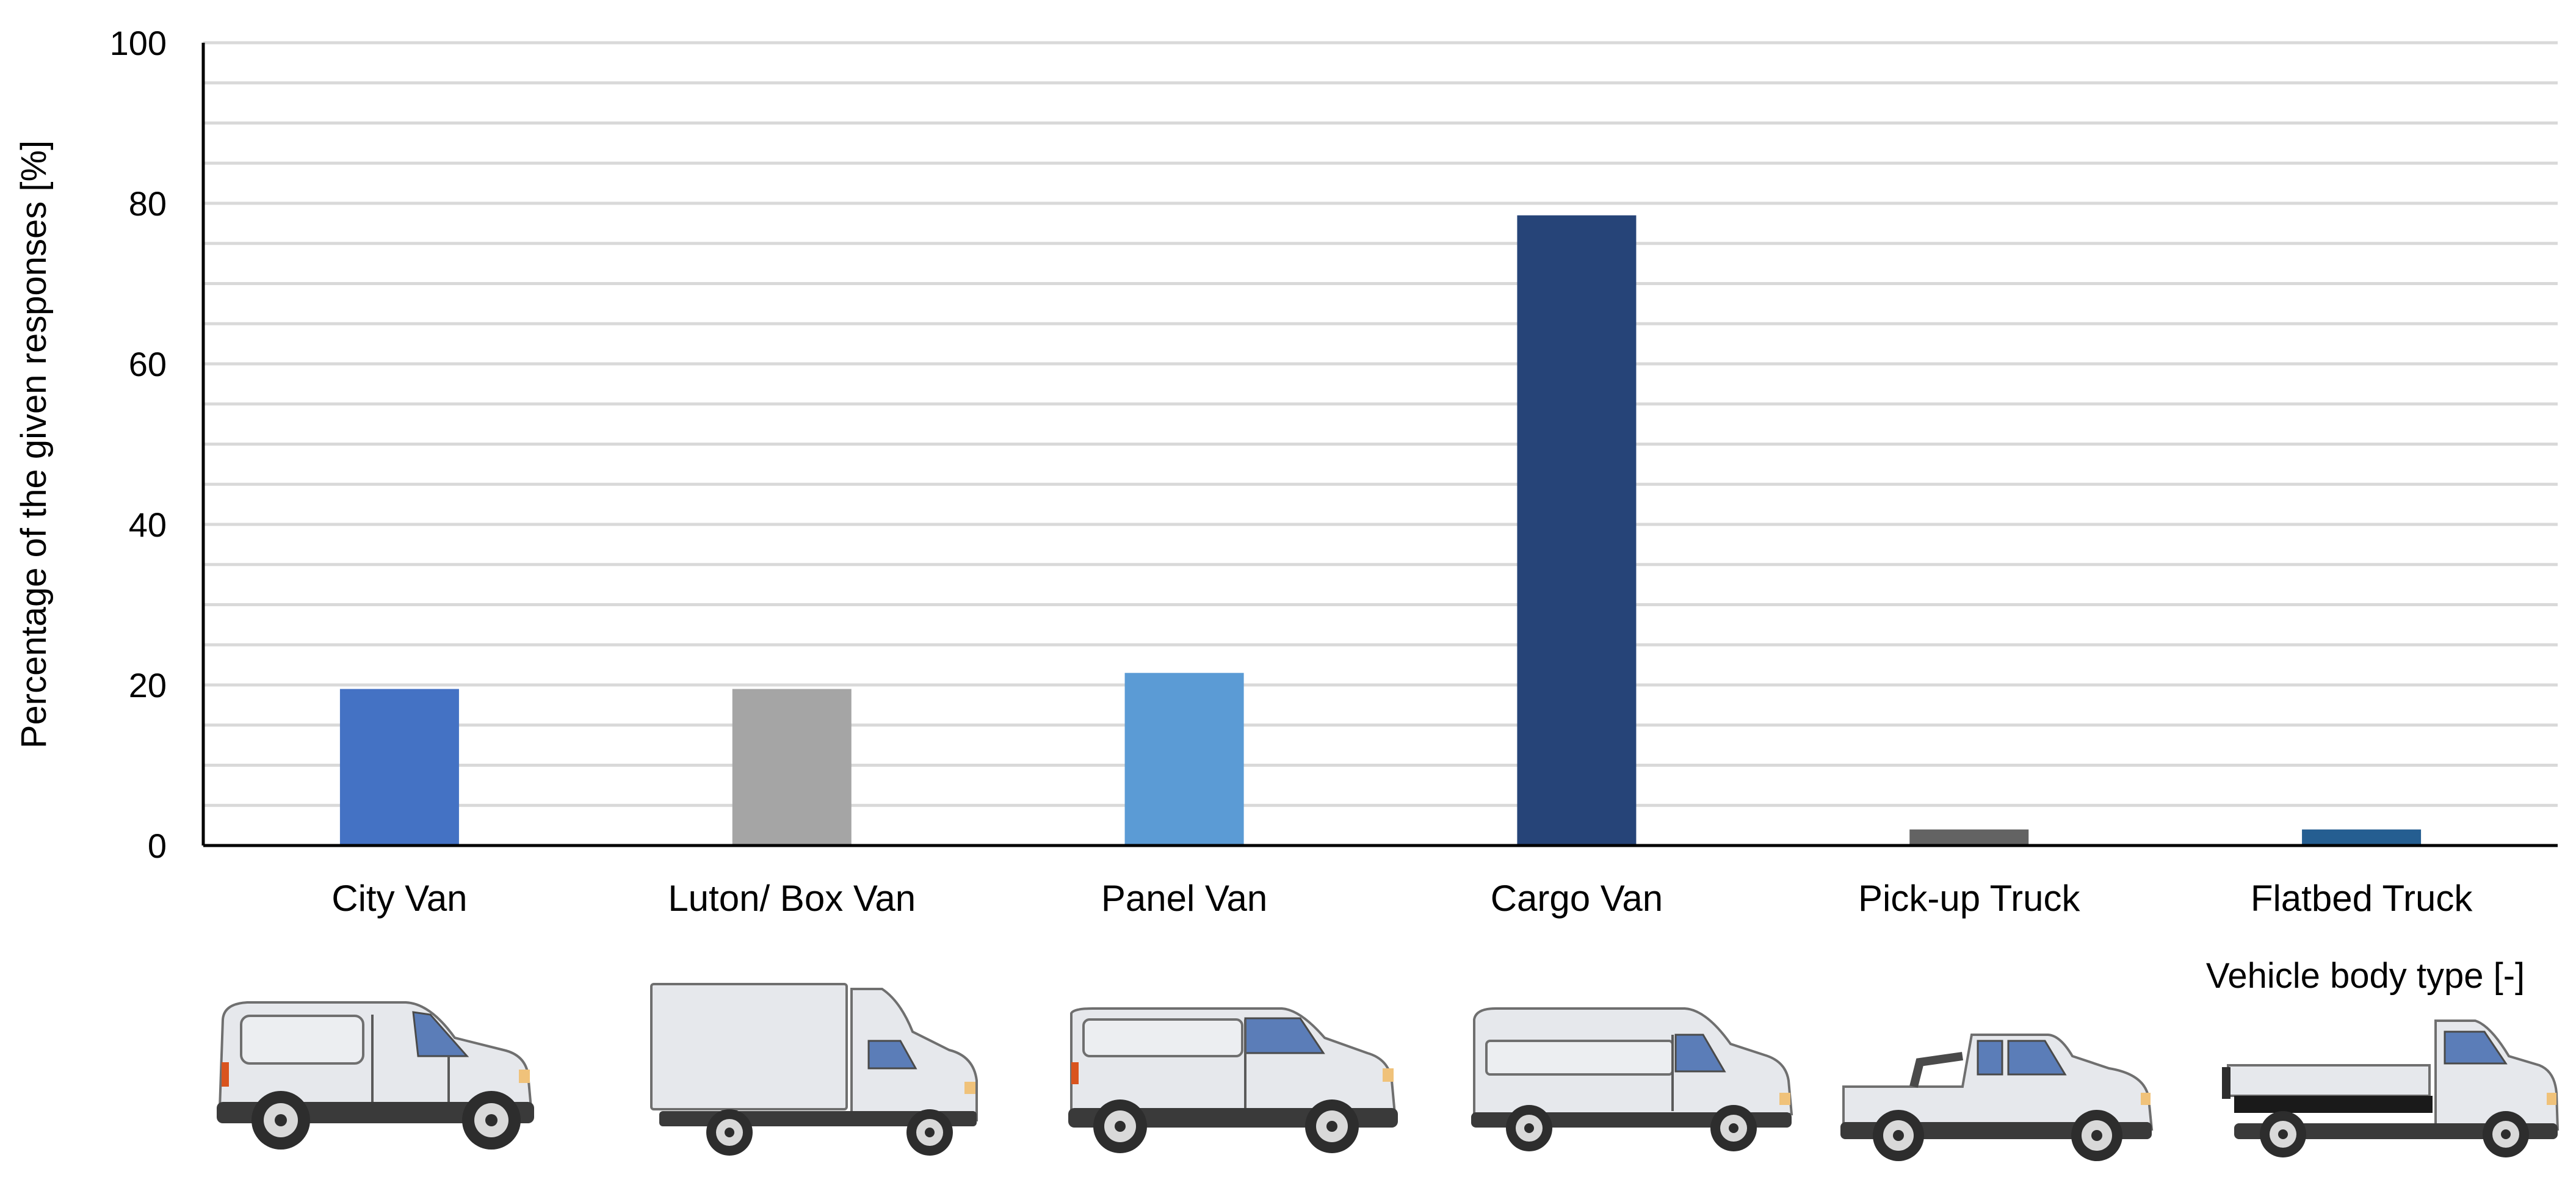 The height and width of the screenshot is (1177, 2576). Describe the element at coordinates (2365, 976) in the screenshot. I see `x-axis-title: Vehicle body type [-]` at that location.